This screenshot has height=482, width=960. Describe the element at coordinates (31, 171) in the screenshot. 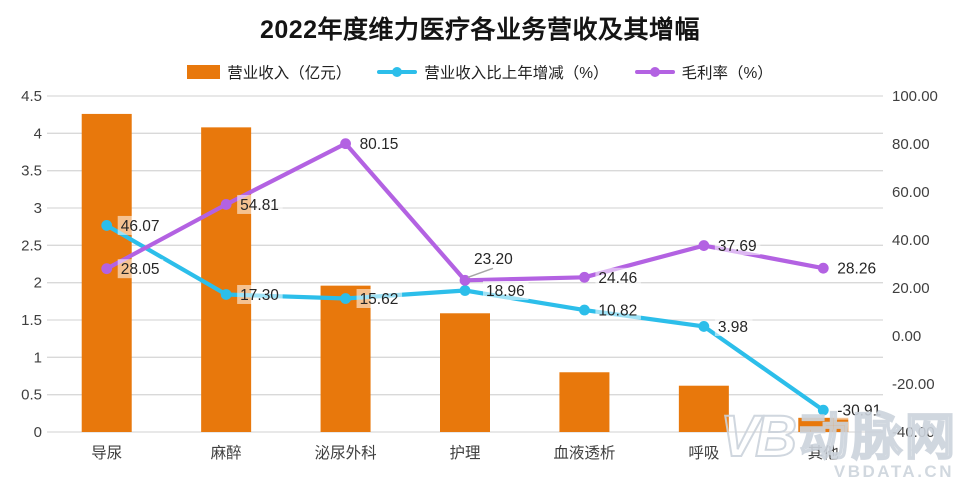

I see `left-axis-tick: 3.5` at that location.